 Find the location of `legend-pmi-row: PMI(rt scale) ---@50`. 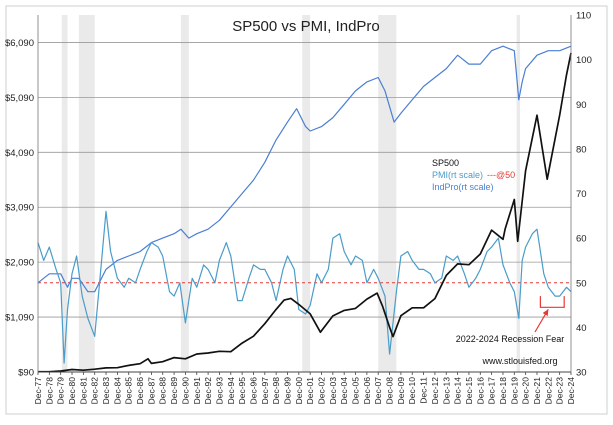

legend-pmi-row: PMI(rt scale) ---@50 is located at coordinates (473, 175).